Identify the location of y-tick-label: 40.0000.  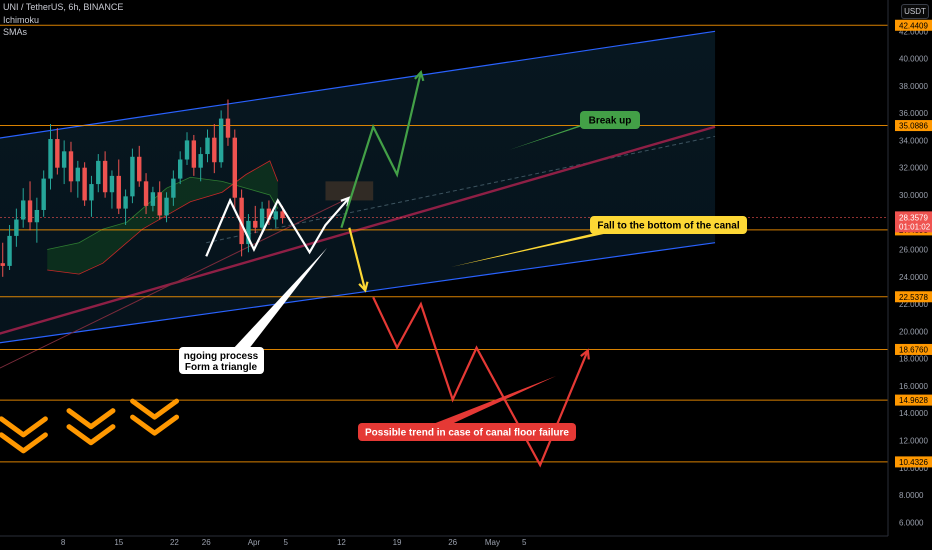
(913, 59).